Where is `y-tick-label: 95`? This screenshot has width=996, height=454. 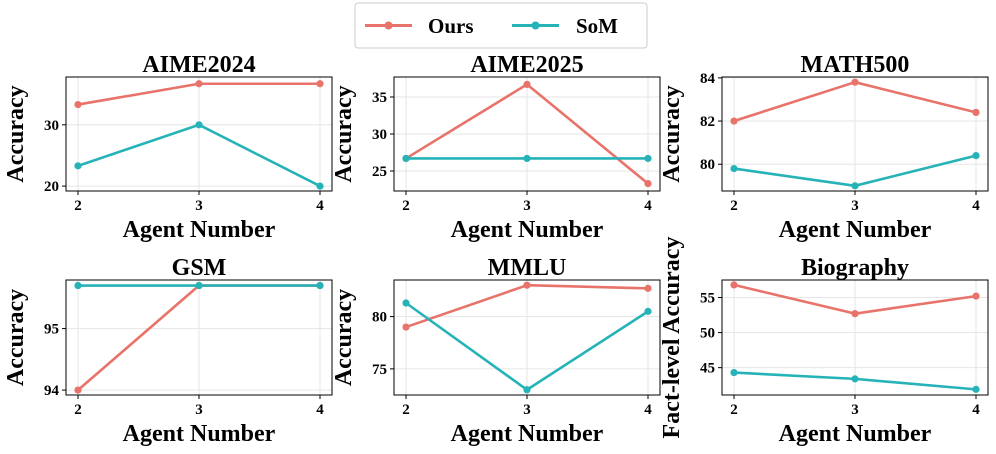 y-tick-label: 95 is located at coordinates (51, 330).